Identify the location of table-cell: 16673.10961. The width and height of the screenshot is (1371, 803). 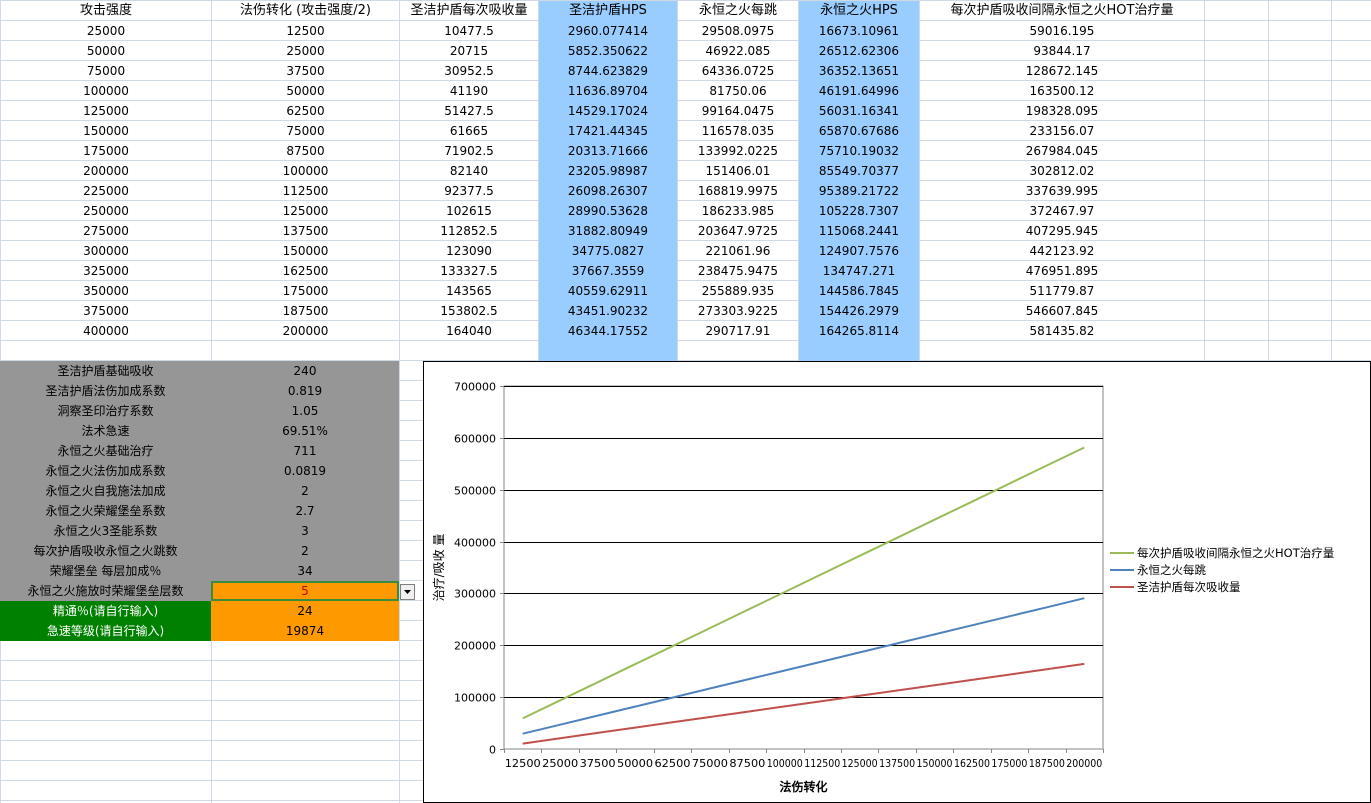
(859, 31).